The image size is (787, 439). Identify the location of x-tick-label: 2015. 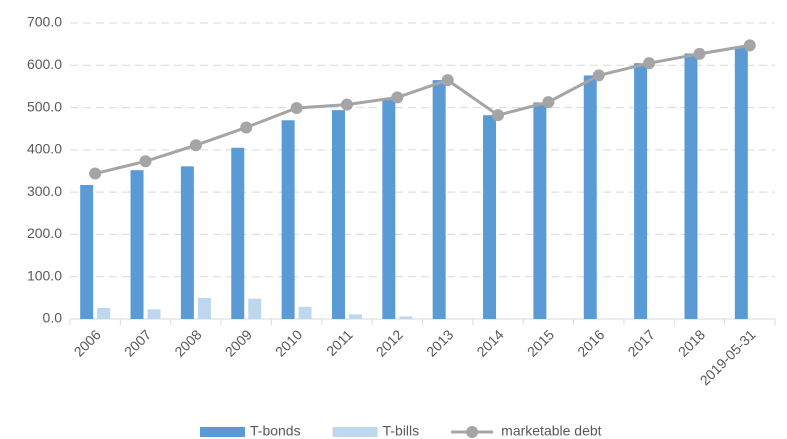
(540, 342).